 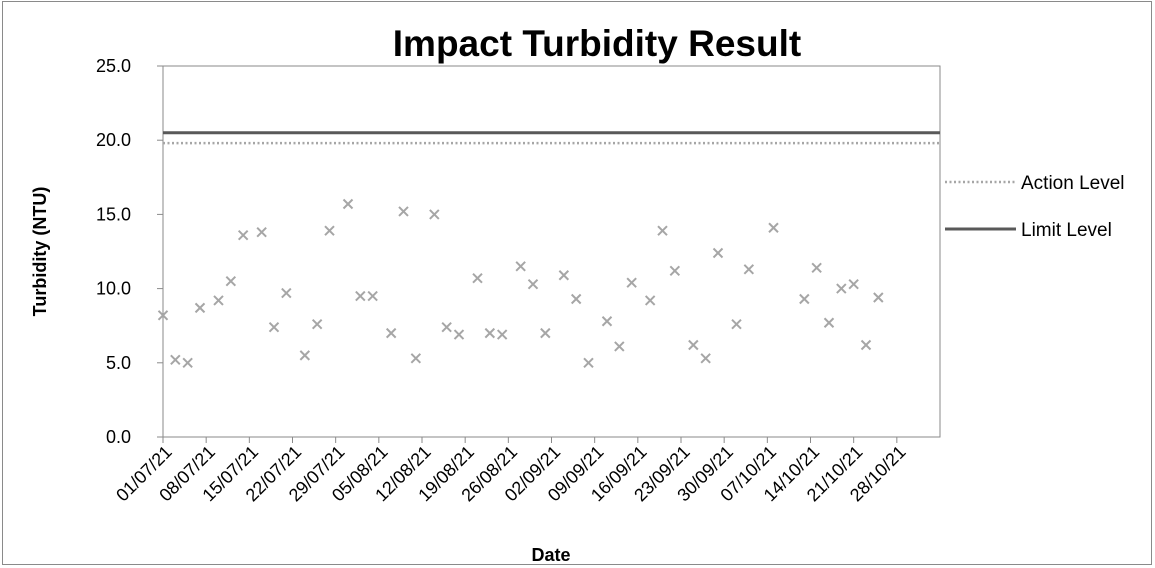 I want to click on y-tick-label: 20.0, so click(x=113, y=140).